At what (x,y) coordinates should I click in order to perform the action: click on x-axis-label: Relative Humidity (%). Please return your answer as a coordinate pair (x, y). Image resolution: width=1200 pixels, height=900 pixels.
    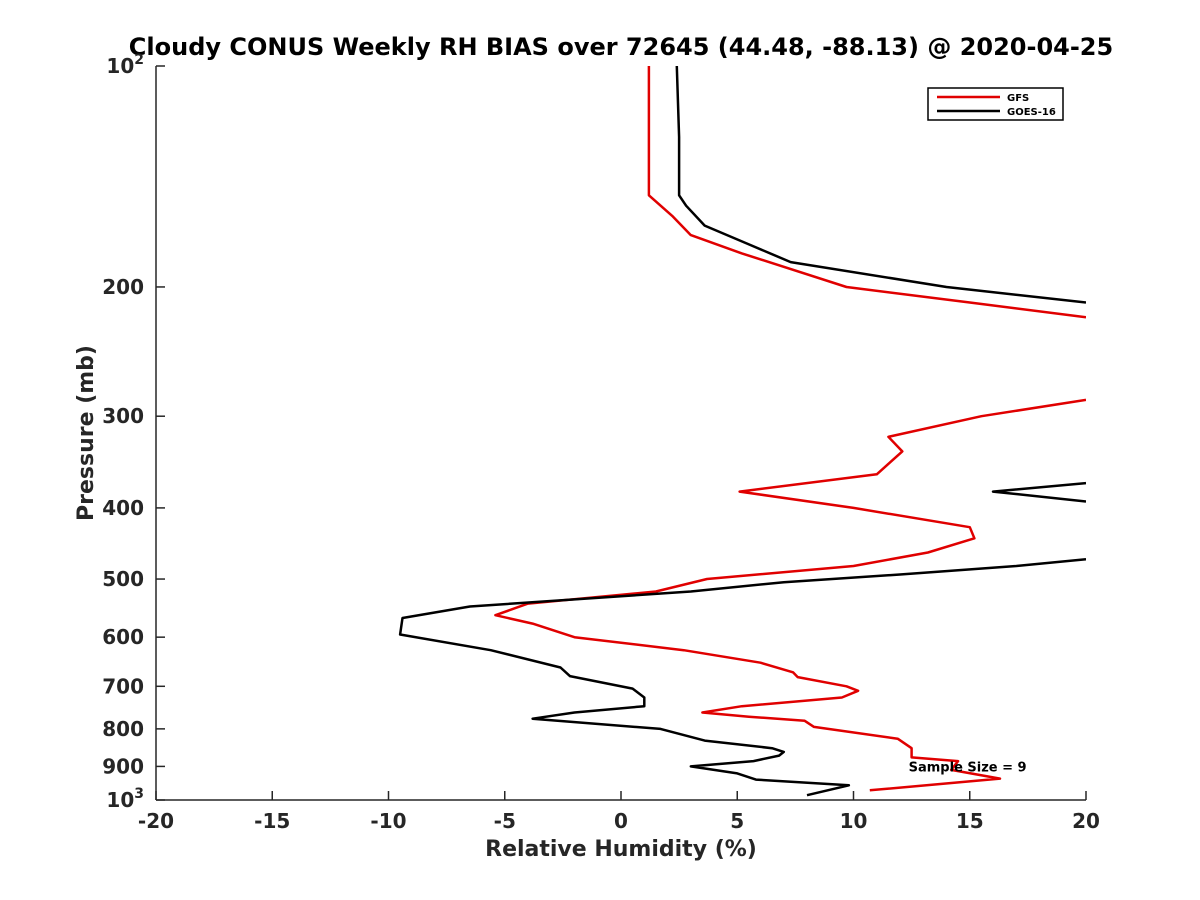
    Looking at the image, I should click on (621, 849).